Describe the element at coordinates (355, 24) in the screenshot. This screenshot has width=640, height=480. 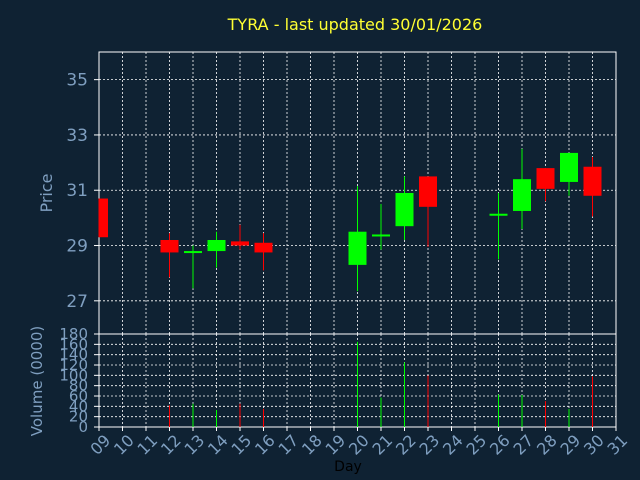
I see `chart-title: TYRA - last updated 30/01/2026` at that location.